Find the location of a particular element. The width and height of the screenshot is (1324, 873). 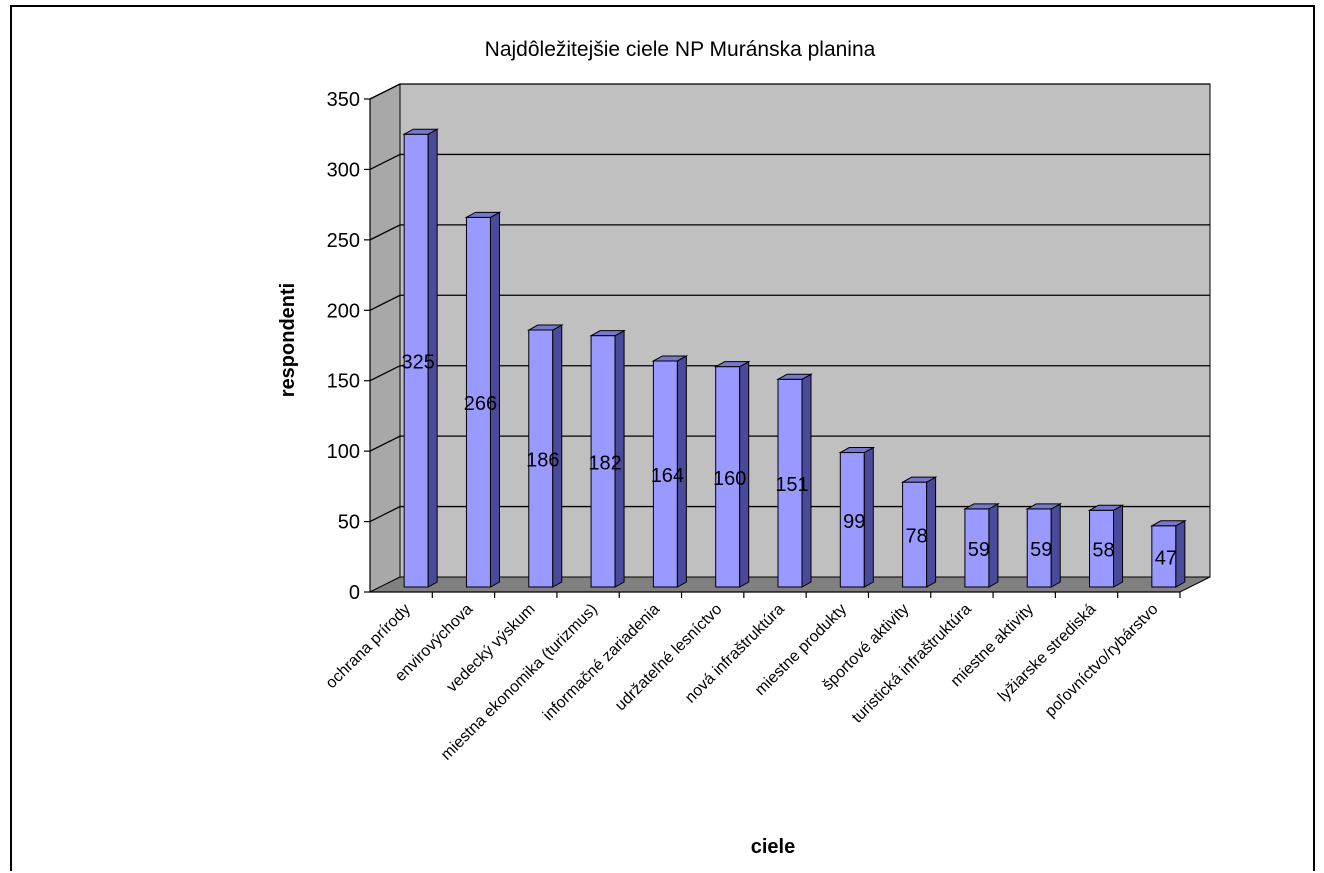

y-tick-label: 100 is located at coordinates (343, 452).